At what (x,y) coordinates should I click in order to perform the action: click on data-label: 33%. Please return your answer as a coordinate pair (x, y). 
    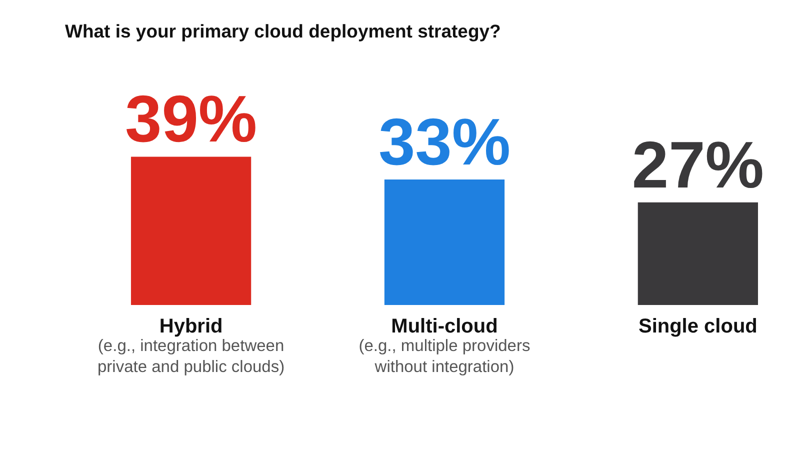
    Looking at the image, I should click on (444, 141).